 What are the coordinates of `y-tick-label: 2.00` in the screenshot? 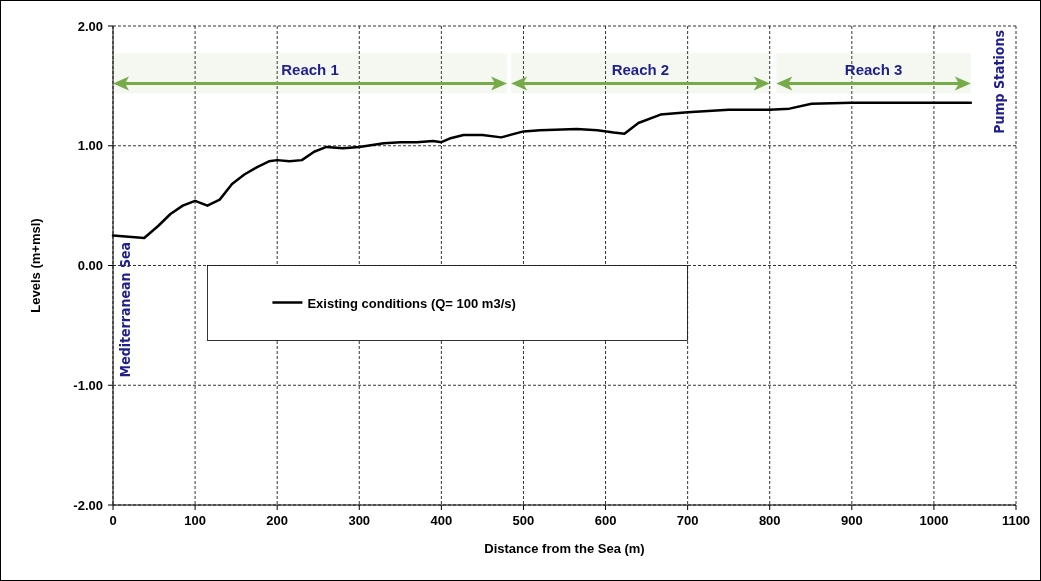 It's located at (90, 26).